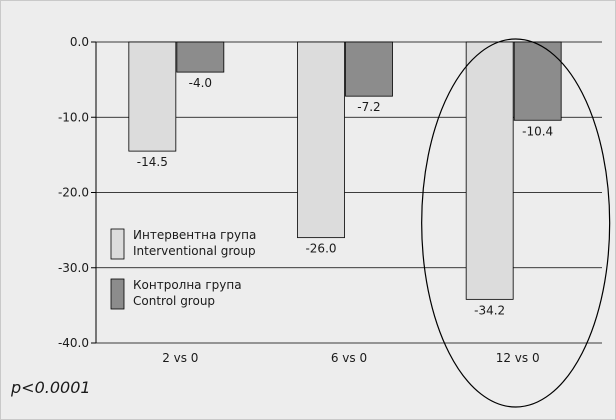 This screenshot has width=616, height=420. What do you see at coordinates (94, 192) in the screenshot?
I see `axes` at bounding box center [94, 192].